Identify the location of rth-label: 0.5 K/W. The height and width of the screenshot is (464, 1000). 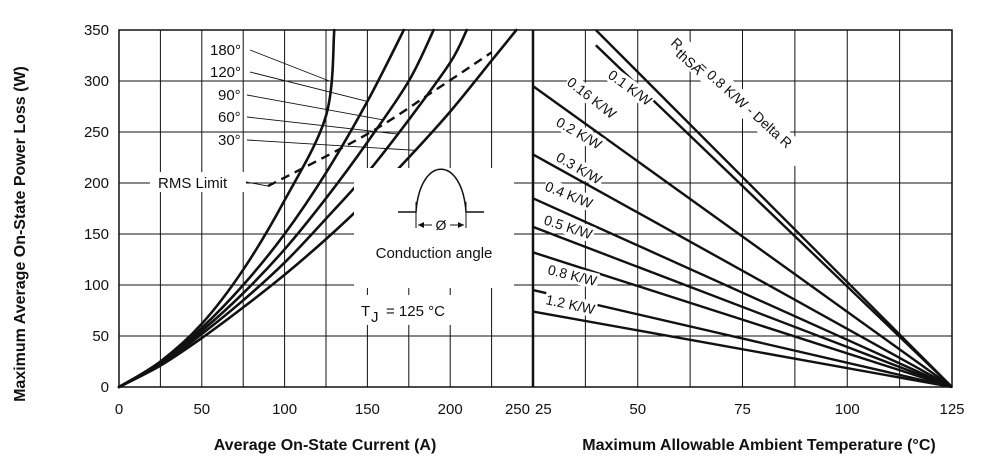
(568, 227).